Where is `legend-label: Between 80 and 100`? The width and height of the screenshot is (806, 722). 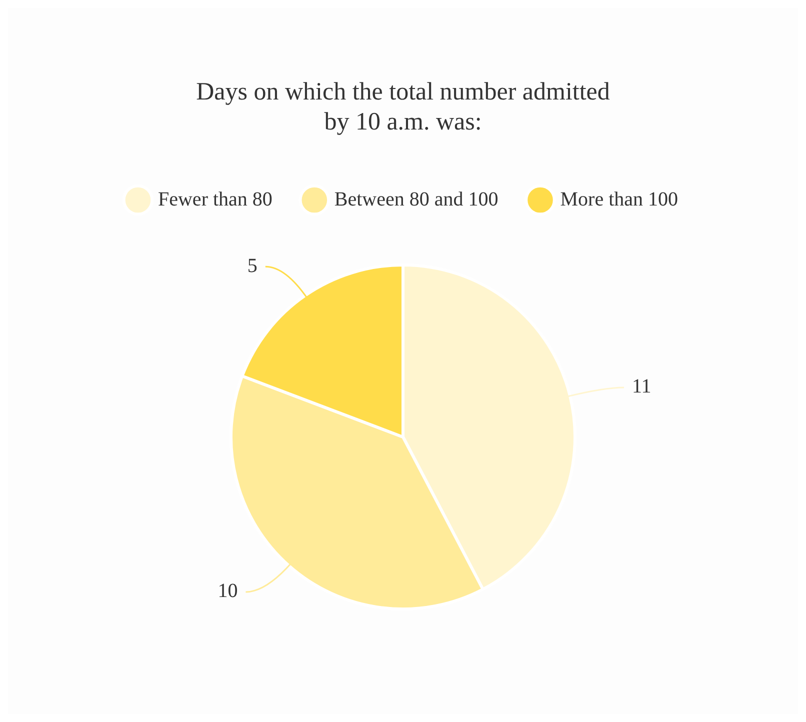
legend-label: Between 80 and 100 is located at coordinates (416, 199).